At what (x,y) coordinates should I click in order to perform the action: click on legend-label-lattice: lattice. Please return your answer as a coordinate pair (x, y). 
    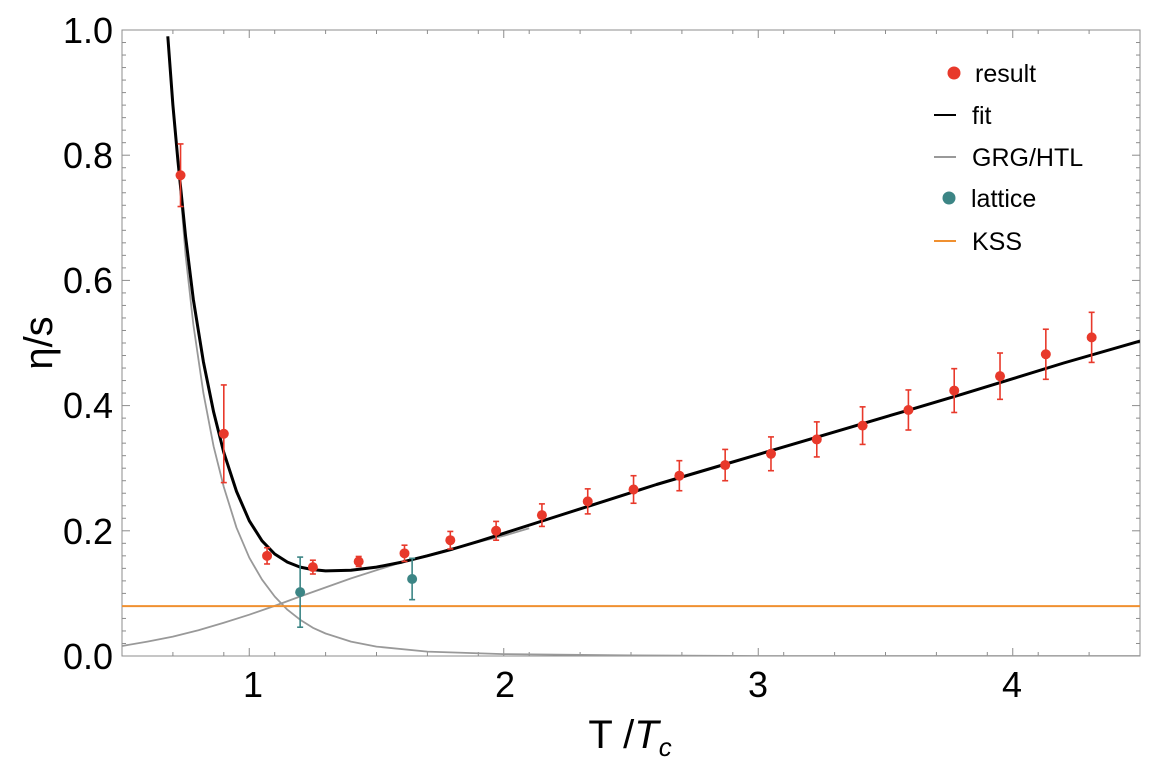
    Looking at the image, I should click on (1003, 199).